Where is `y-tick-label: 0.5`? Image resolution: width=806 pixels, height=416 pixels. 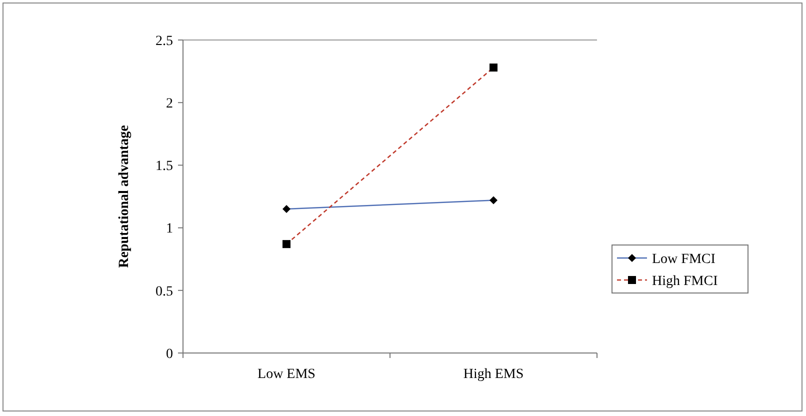
y-tick-label: 0.5 is located at coordinates (164, 292).